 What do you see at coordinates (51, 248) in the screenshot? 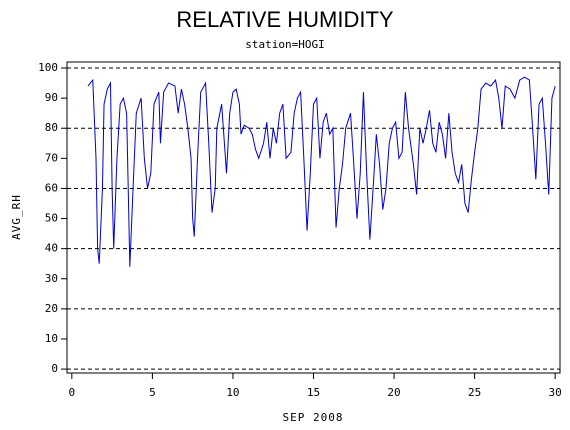
I see `y-tick-label: 40` at bounding box center [51, 248].